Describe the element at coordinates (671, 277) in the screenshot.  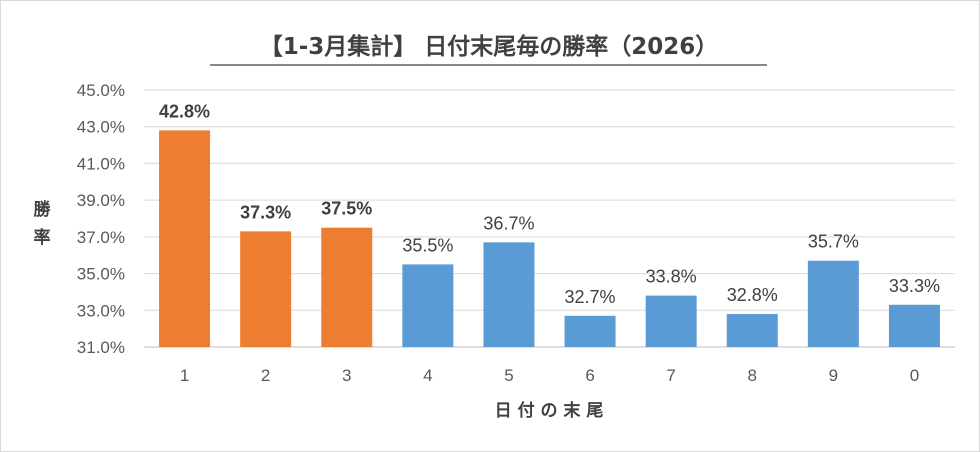
I see `data-label-7: 33.8%` at that location.